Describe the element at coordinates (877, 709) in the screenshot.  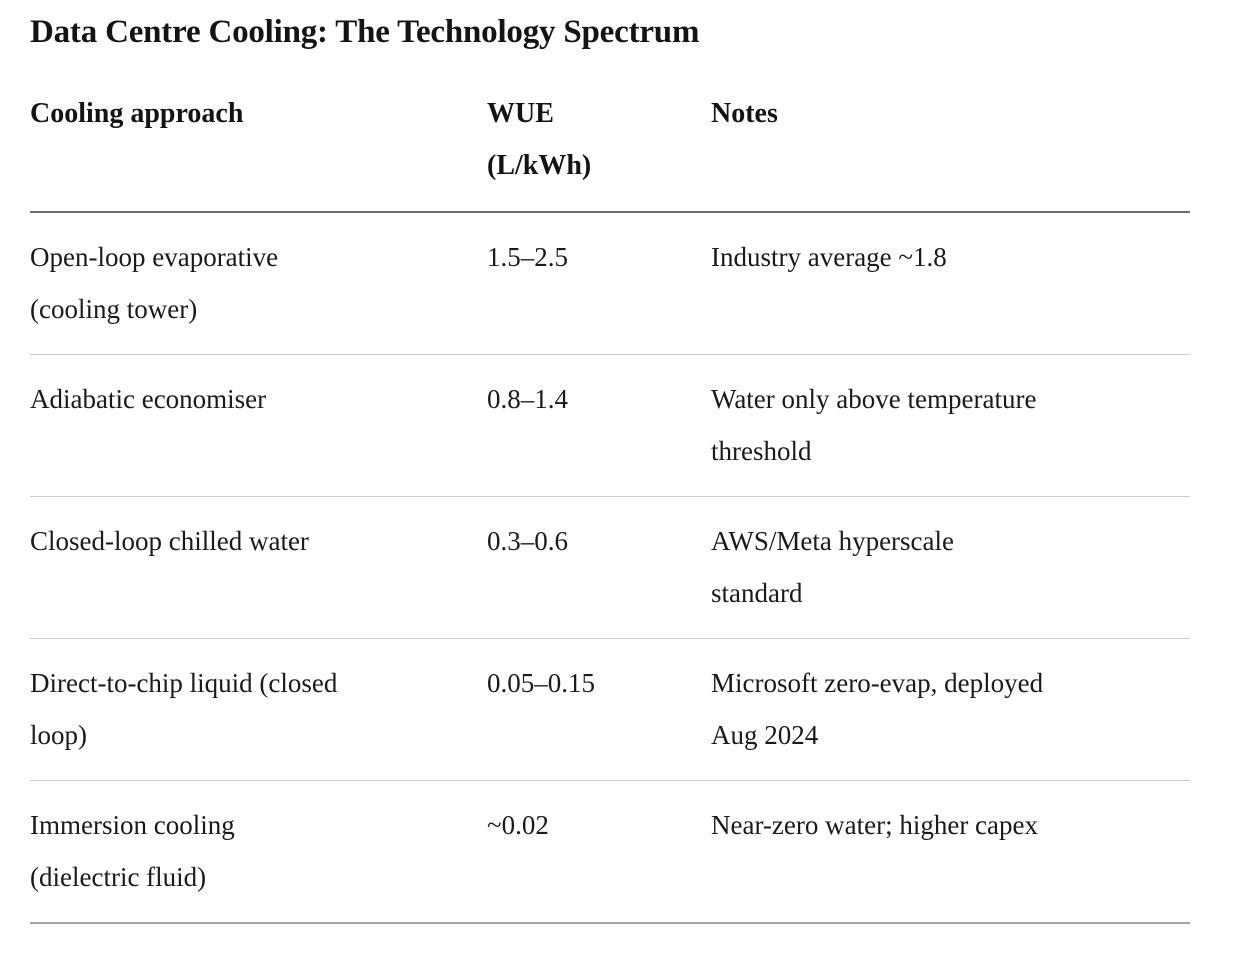
I see `cell-notes: Microsoft zero-evap, deployed Aug 2024` at that location.